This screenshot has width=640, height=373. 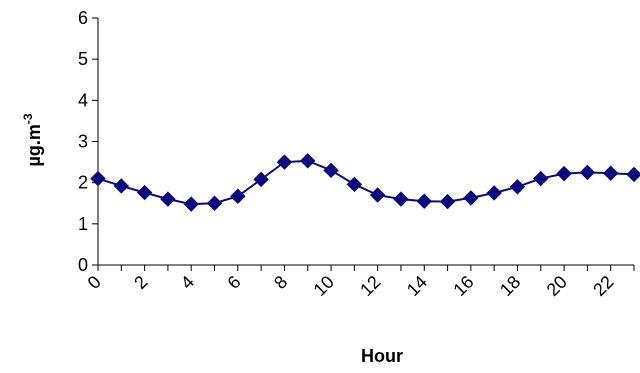 I want to click on x-tick-label: 4, so click(x=187, y=282).